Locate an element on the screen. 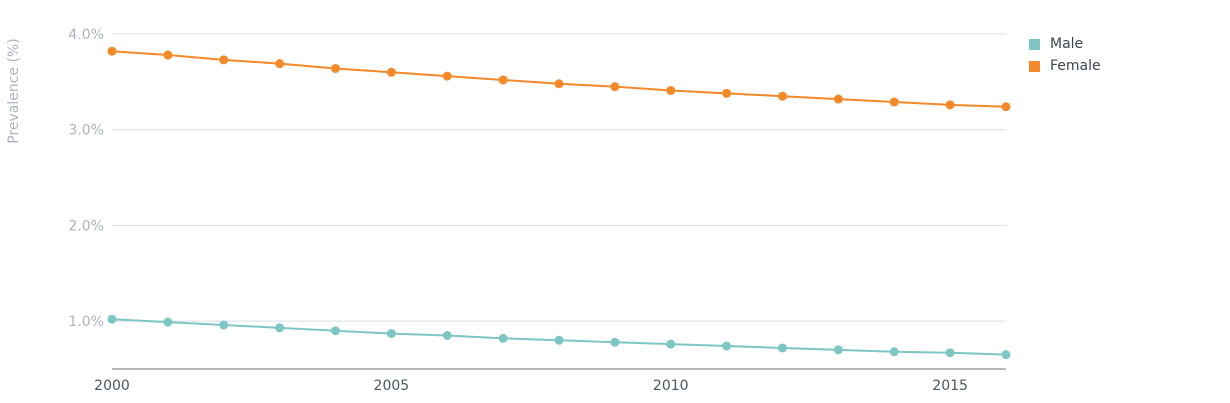 The image size is (1230, 403). legend-swatch-male is located at coordinates (1034, 44).